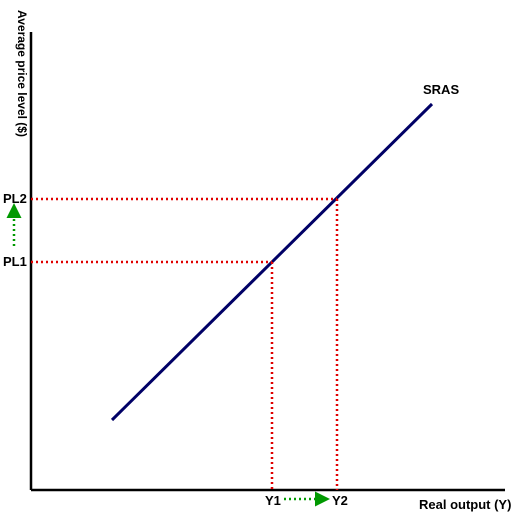 The width and height of the screenshot is (520, 525). Describe the element at coordinates (273, 500) in the screenshot. I see `y1-label: Y1` at that location.